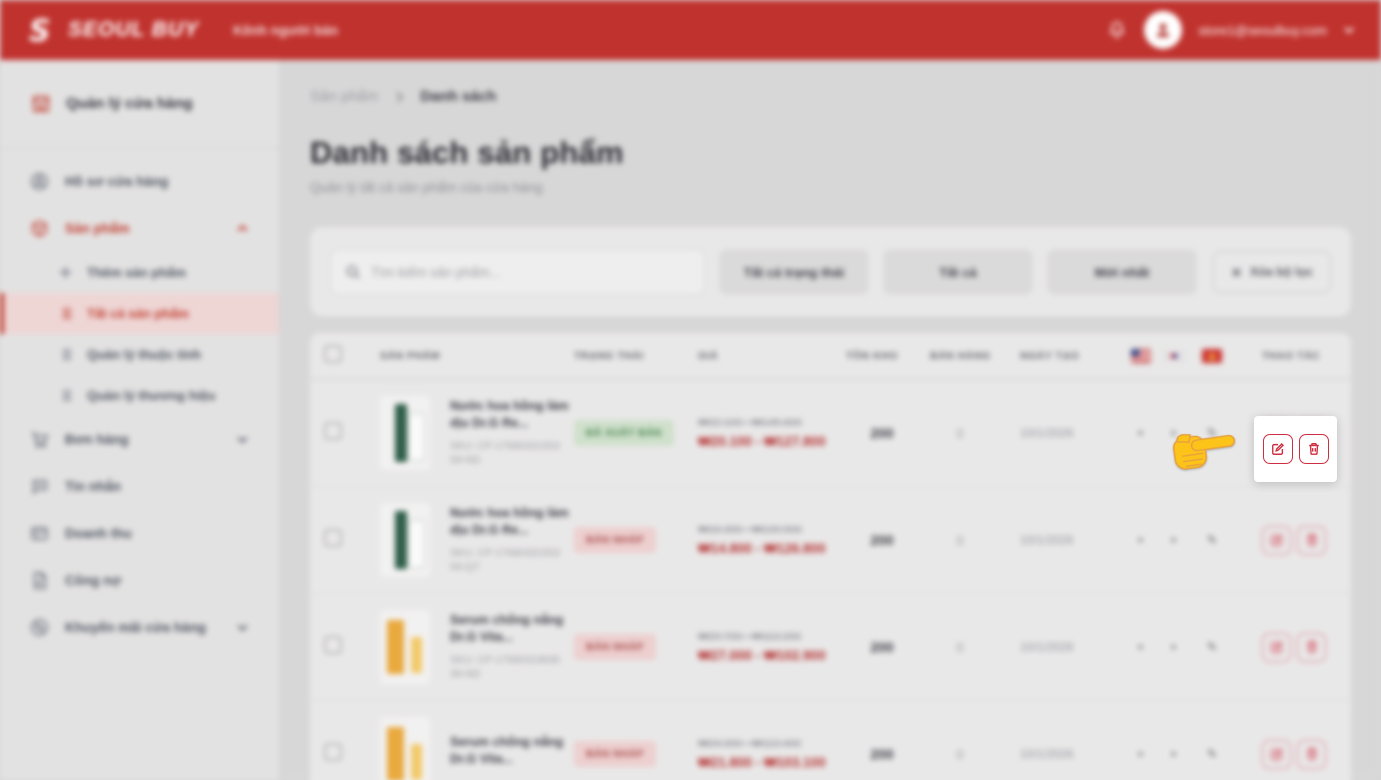 The width and height of the screenshot is (1381, 780). I want to click on col-actions: THAO TÁC, so click(1291, 355).